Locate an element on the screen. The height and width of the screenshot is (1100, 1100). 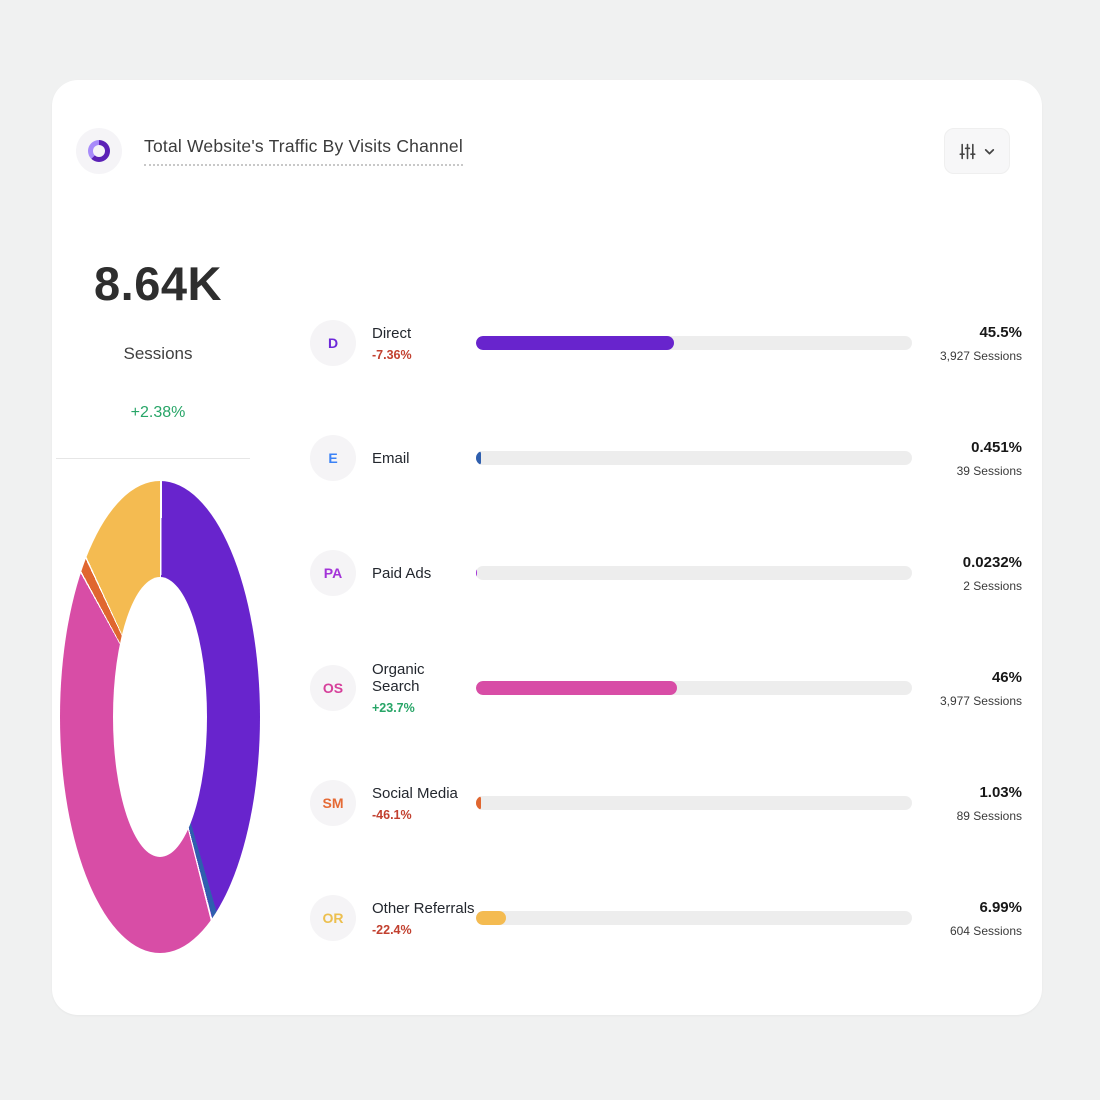
channel-row: PA Paid Ads 0.0232% 2 Sessions is located at coordinates (666, 573).